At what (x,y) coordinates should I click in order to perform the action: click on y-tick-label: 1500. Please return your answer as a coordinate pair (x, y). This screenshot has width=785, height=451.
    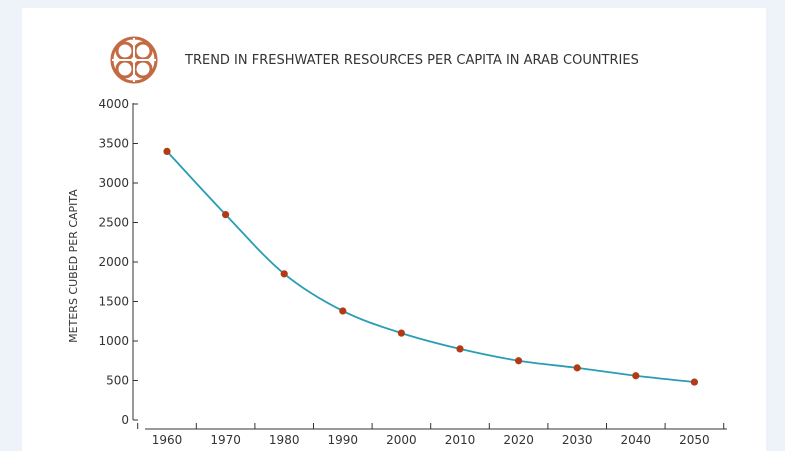
    Looking at the image, I should click on (113, 302).